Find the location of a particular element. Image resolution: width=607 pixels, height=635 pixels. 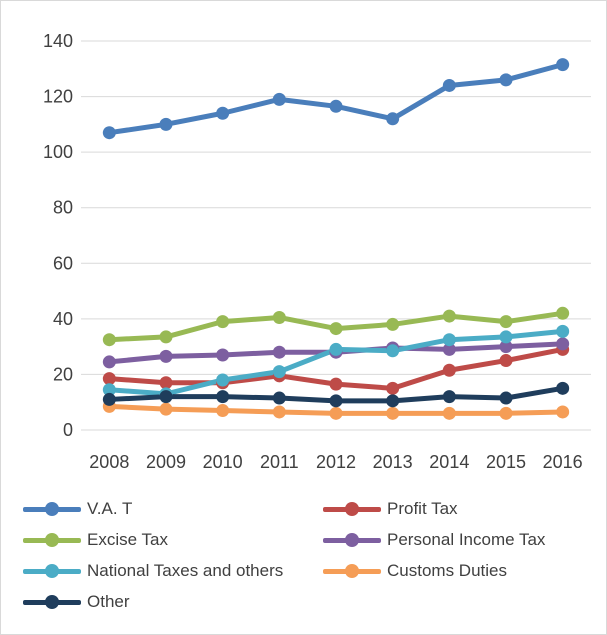

y-tick-label: 60 is located at coordinates (63, 263).